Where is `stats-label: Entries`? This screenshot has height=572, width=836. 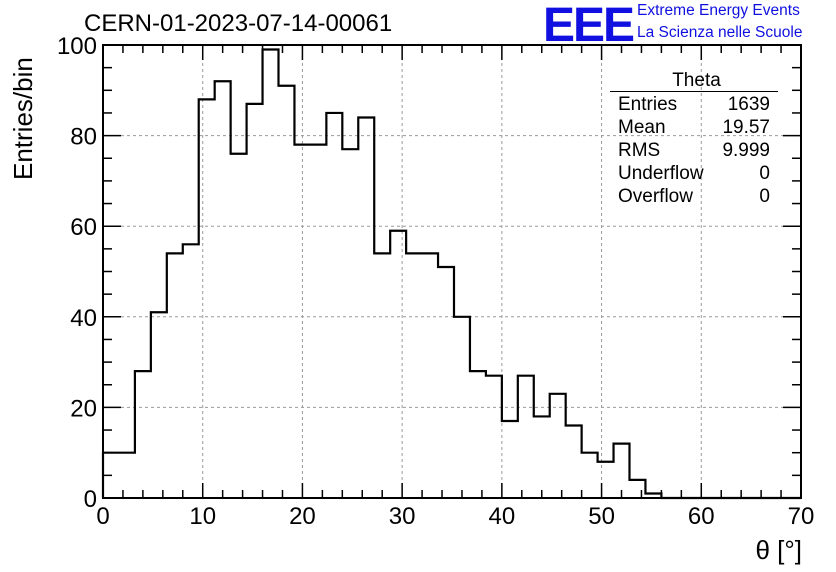 stats-label: Entries is located at coordinates (648, 104).